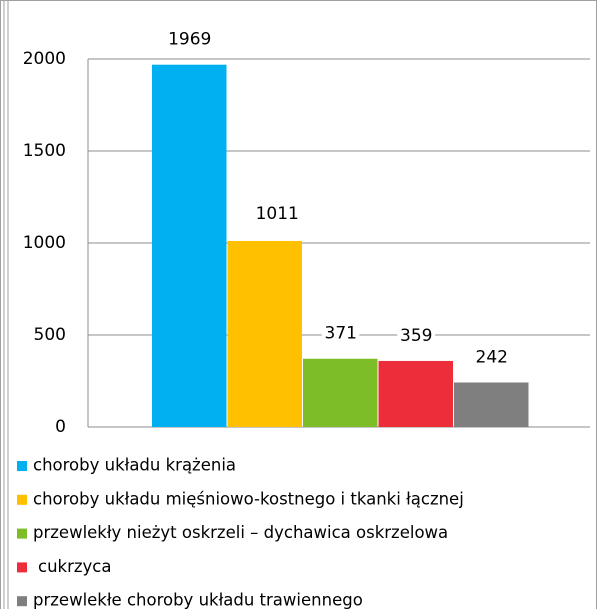 This screenshot has height=609, width=597. What do you see at coordinates (189, 40) in the screenshot?
I see `data-label: 1969` at bounding box center [189, 40].